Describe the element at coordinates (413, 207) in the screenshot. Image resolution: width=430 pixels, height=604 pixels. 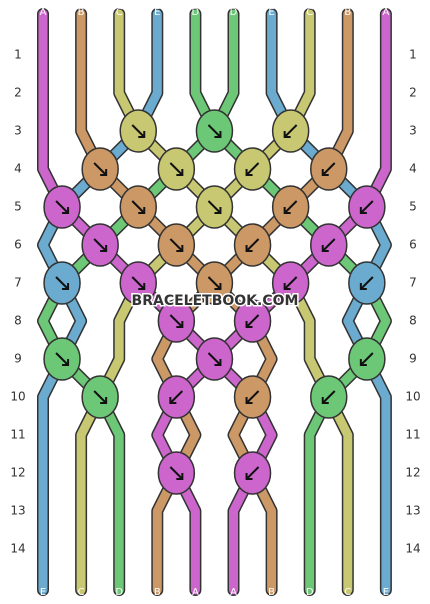
I see `row-label: 5` at that location.